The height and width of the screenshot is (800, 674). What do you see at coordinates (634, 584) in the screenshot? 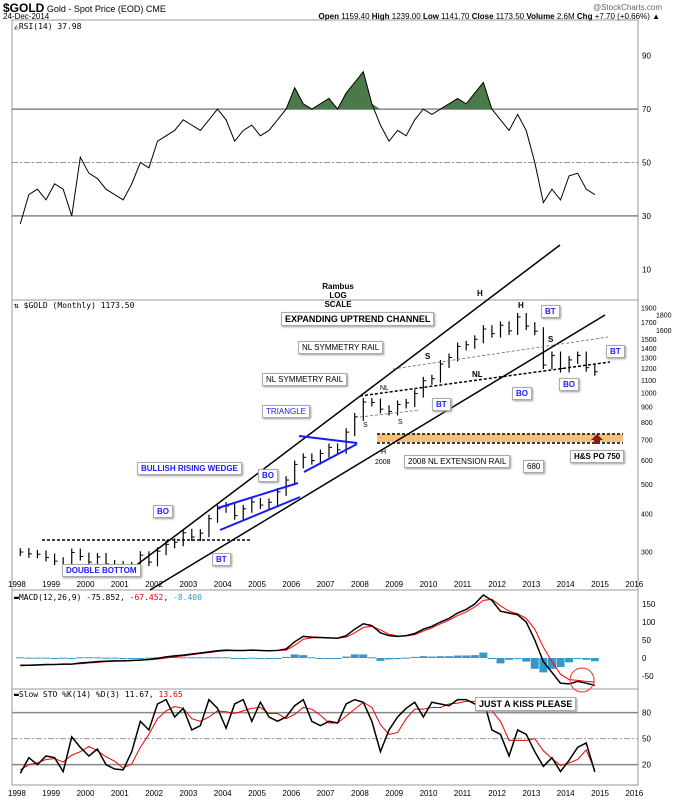
I see `year-label-top: 2016` at bounding box center [634, 584].